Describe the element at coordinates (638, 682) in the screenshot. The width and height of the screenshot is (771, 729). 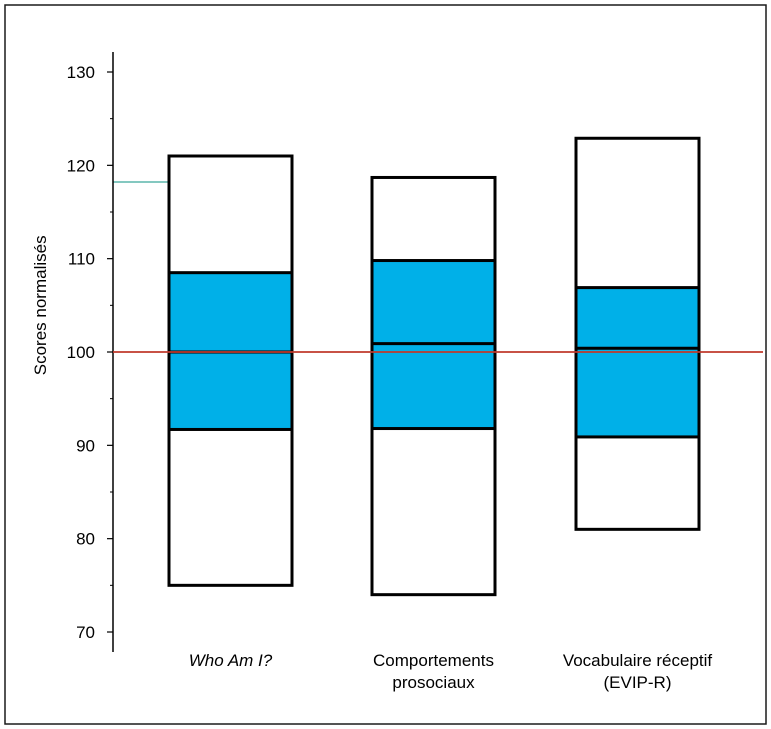
I see `category-label: (EVIP-R)` at that location.